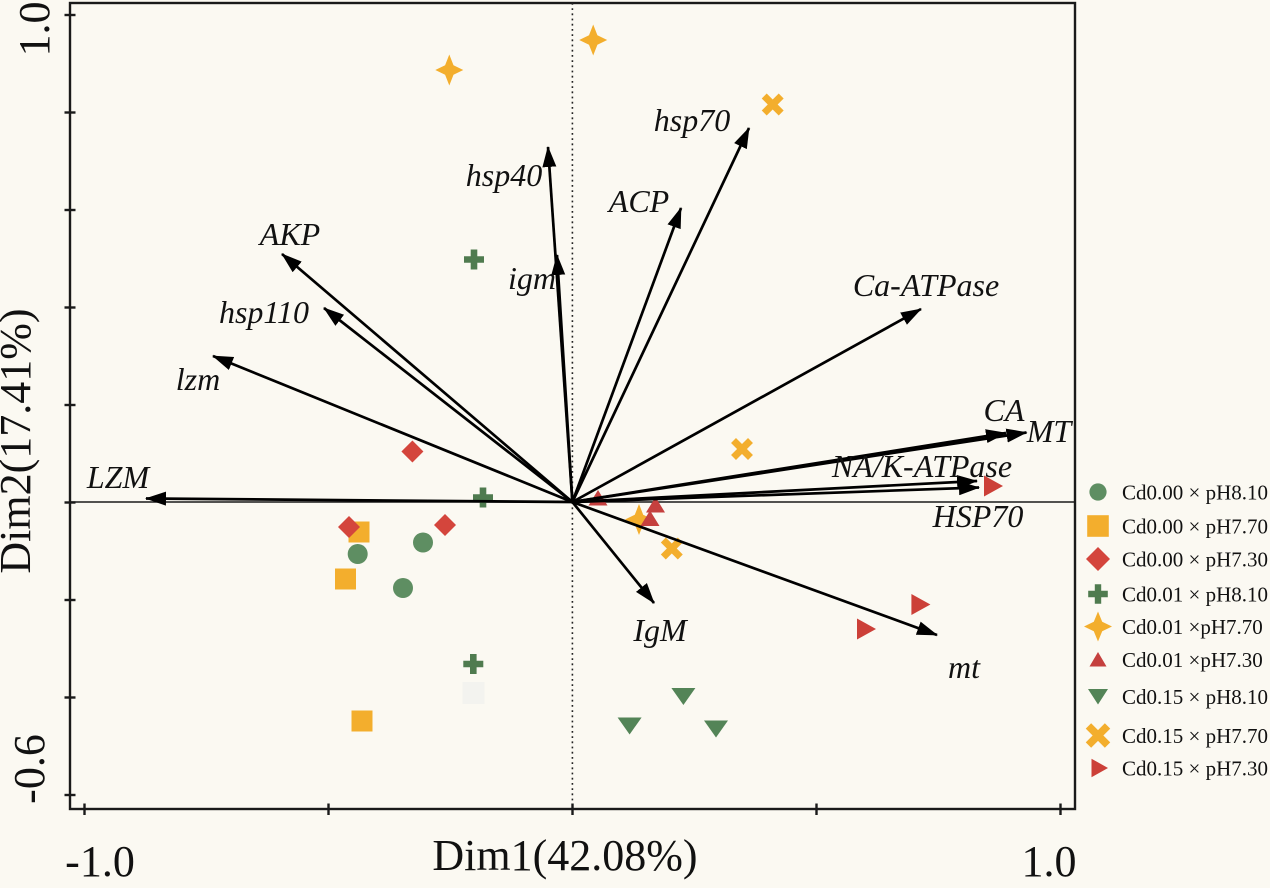 This screenshot has width=1270, height=888. I want to click on svg-text: NA/K-ATPase, so click(921, 466).